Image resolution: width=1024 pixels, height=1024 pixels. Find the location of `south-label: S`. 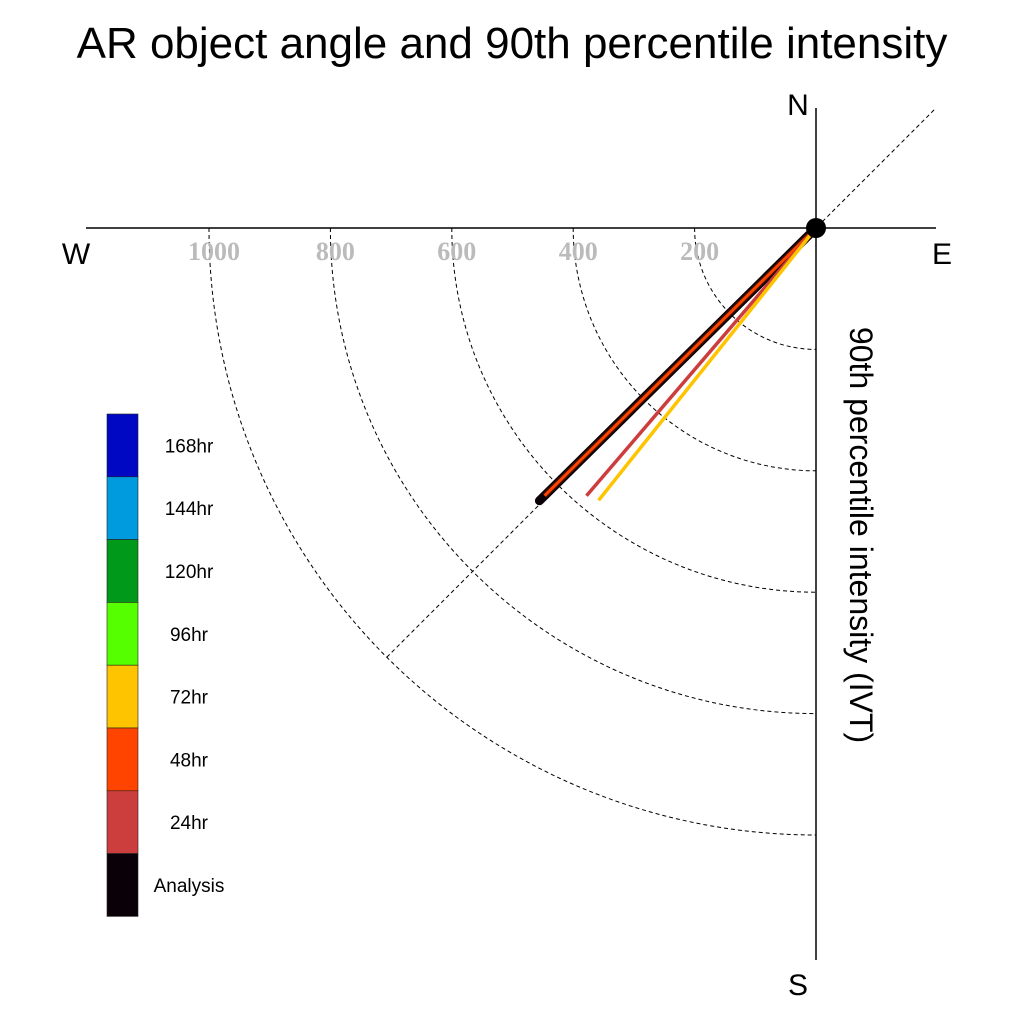

south-label: S is located at coordinates (798, 985).